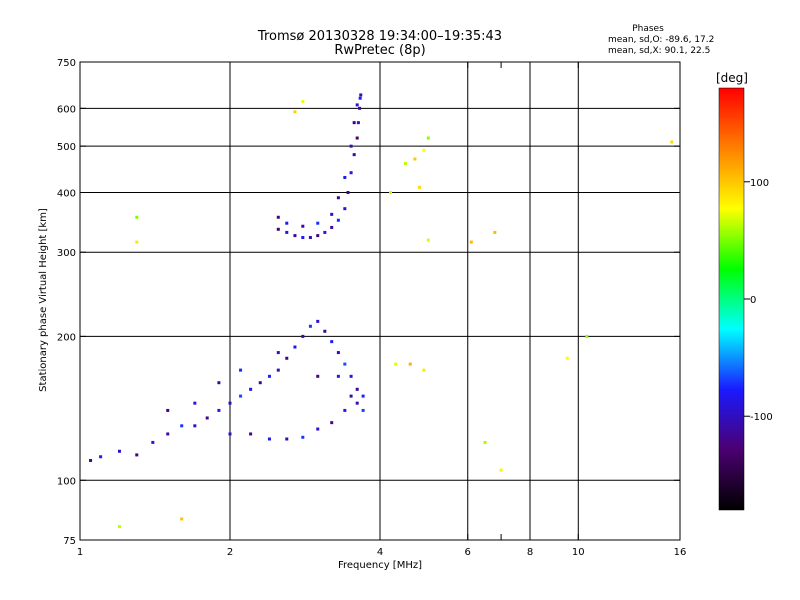 This screenshot has height=600, width=800. What do you see at coordinates (732, 78) in the screenshot?
I see `colorbar-label: [deg]` at bounding box center [732, 78].